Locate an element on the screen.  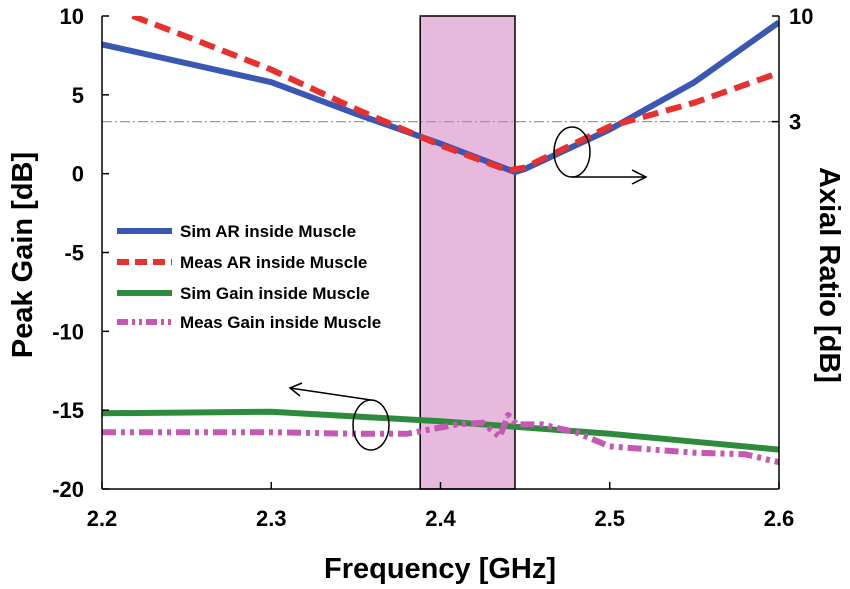
annotation-arrow-right-icon is located at coordinates (610, 177).